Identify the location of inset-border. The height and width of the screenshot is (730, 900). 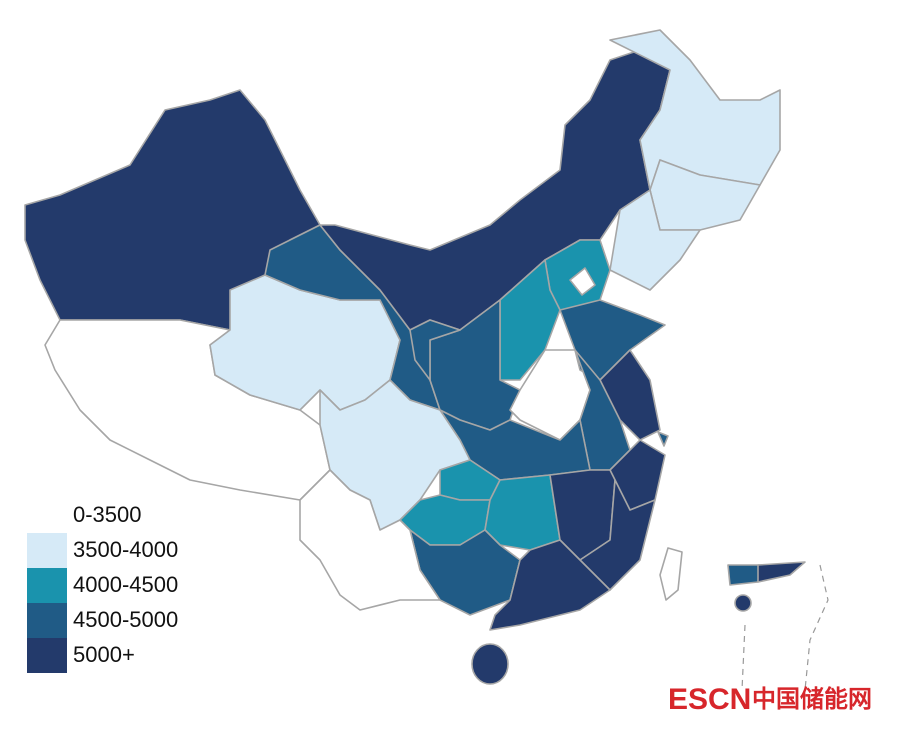
(785, 627).